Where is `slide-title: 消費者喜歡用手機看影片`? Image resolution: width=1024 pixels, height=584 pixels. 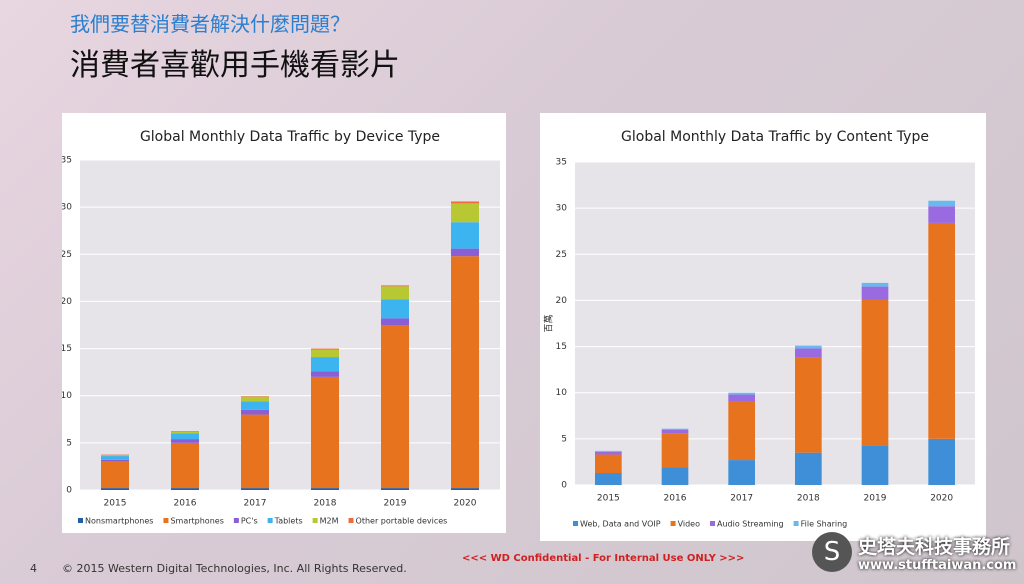
slide-title: 消費者喜歡用手機看影片 is located at coordinates (235, 65).